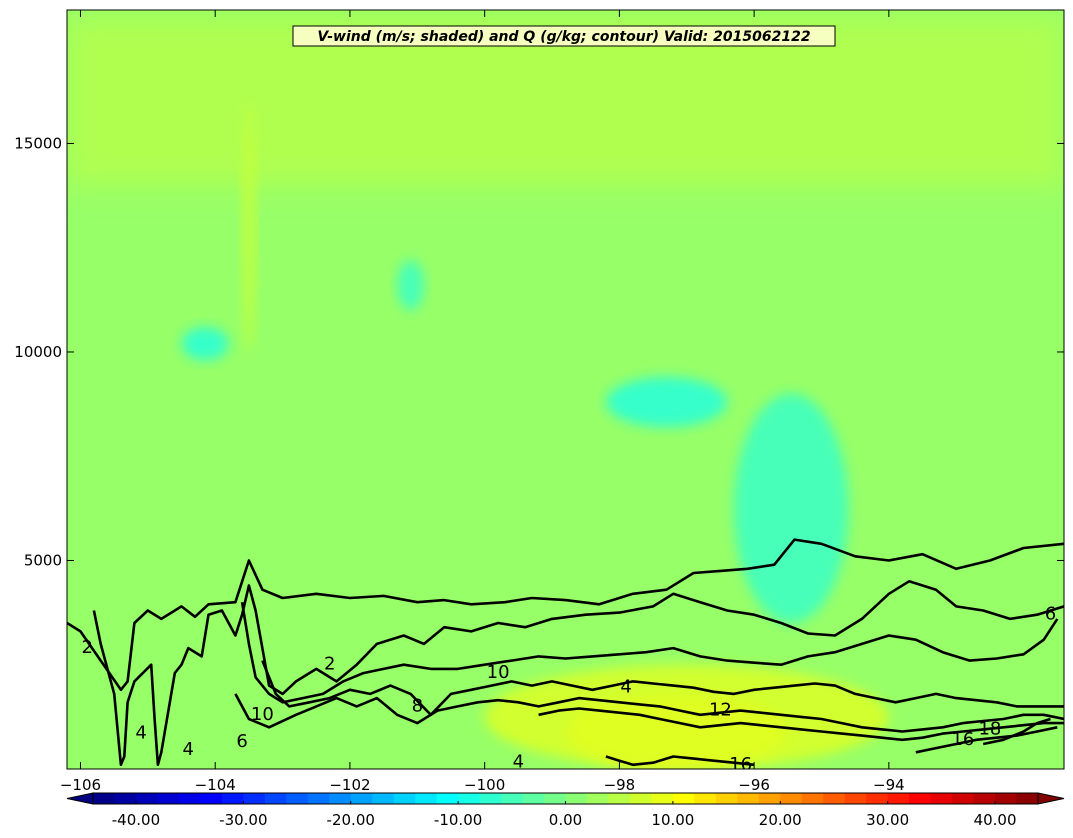 This screenshot has height=838, width=1073. I want to click on colorbar-tick-label: 20.00, so click(780, 820).